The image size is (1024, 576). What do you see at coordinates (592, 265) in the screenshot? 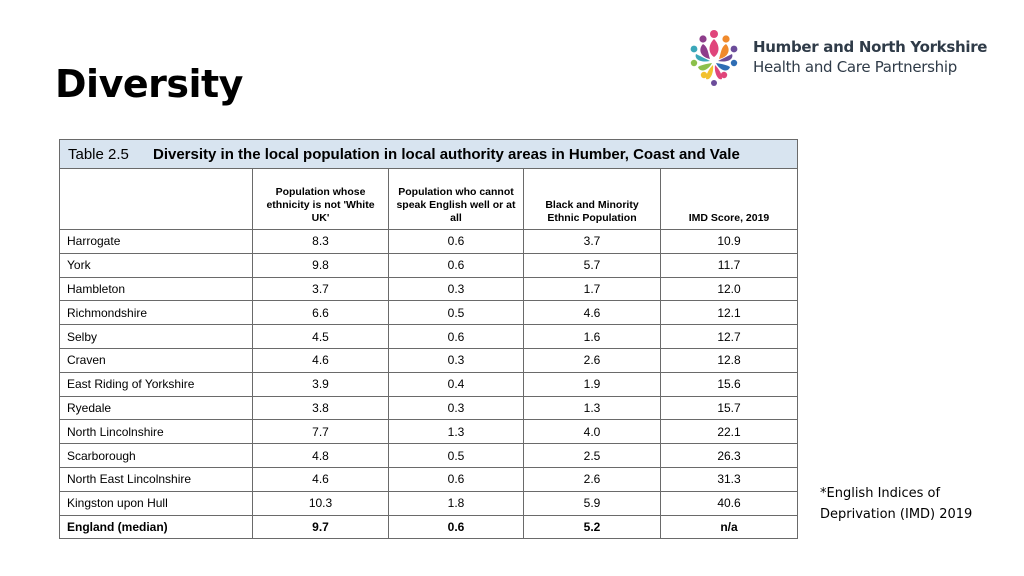
I see `value-cell: 5.7` at bounding box center [592, 265].